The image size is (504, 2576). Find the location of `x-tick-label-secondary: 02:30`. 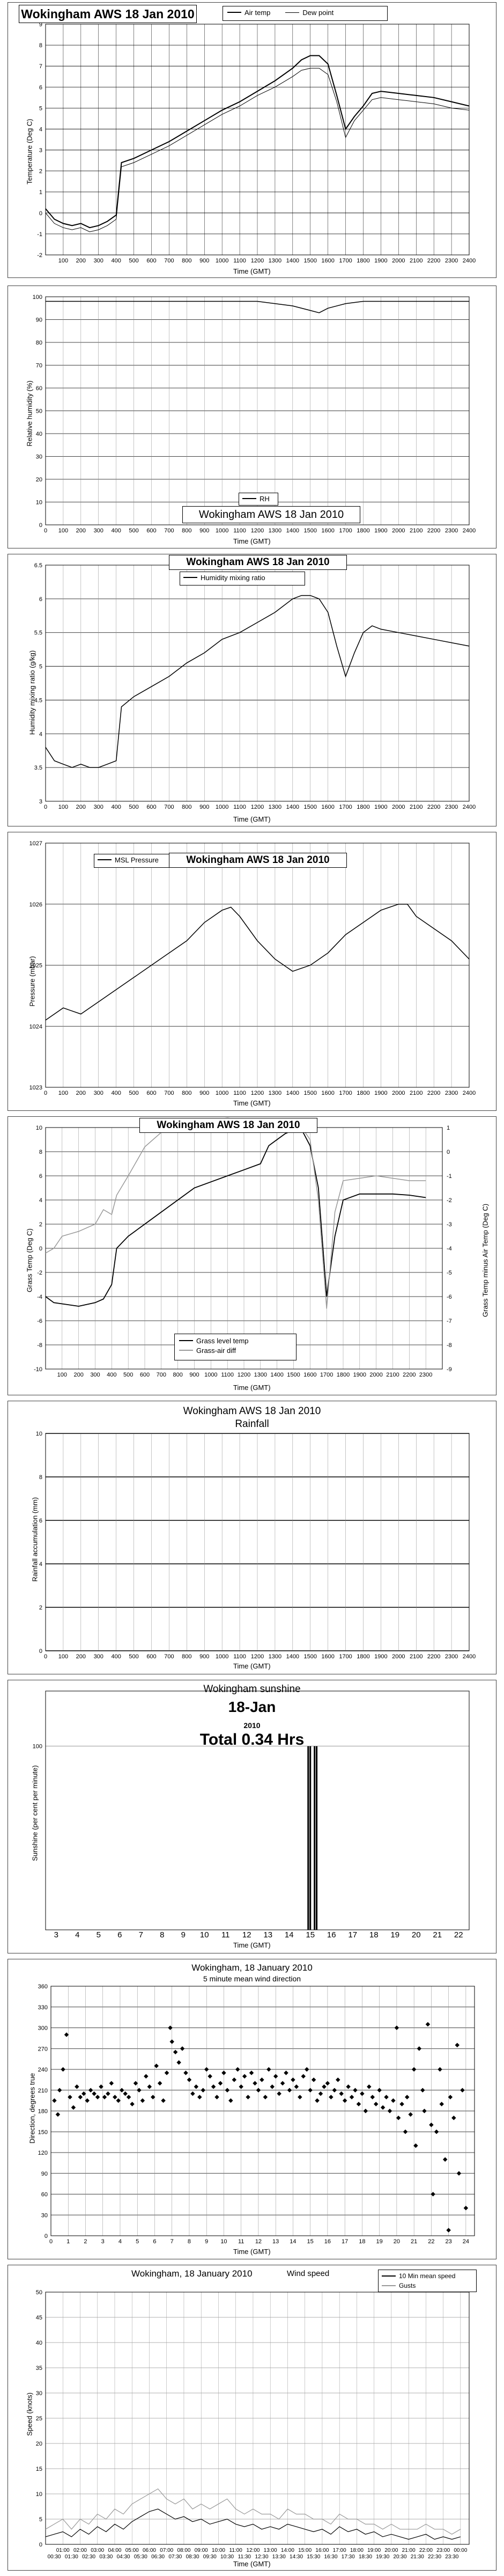

x-tick-label-secondary: 02:30 is located at coordinates (89, 2557).